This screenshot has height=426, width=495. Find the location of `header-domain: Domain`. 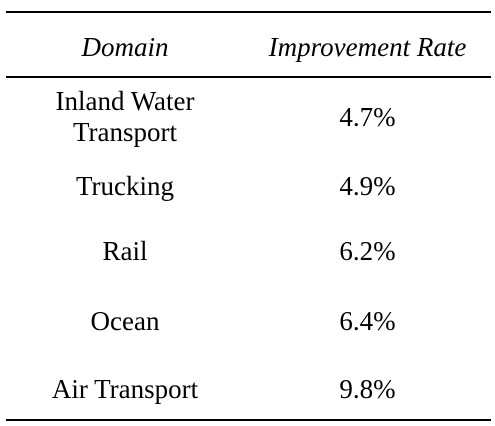

header-domain: Domain is located at coordinates (125, 46).